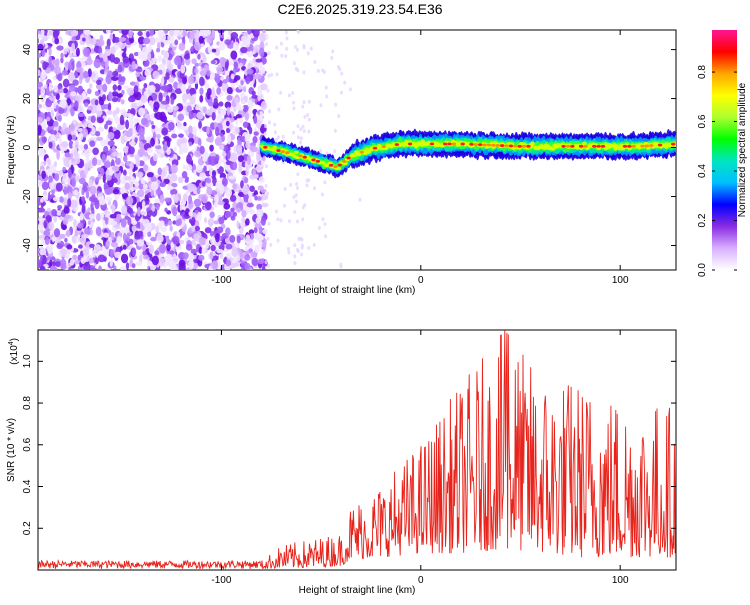  Describe the element at coordinates (421, 580) in the screenshot. I see `x-tick-label: 0` at that location.